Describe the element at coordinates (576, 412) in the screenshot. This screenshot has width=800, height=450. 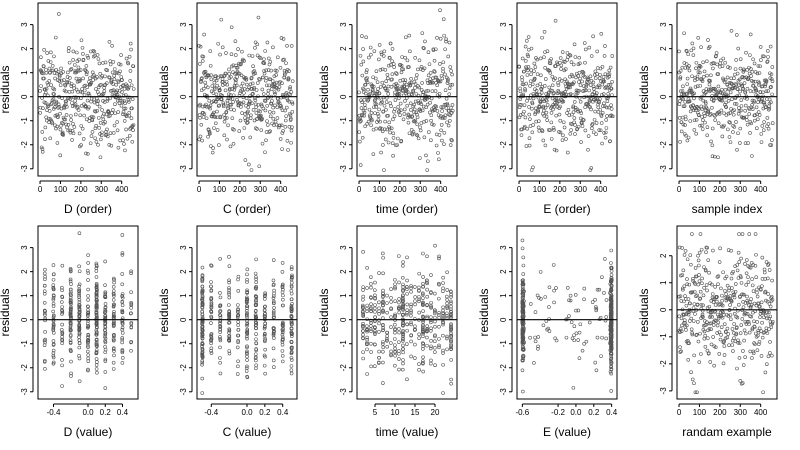
I see `x-tick-label: 0.0` at that location.